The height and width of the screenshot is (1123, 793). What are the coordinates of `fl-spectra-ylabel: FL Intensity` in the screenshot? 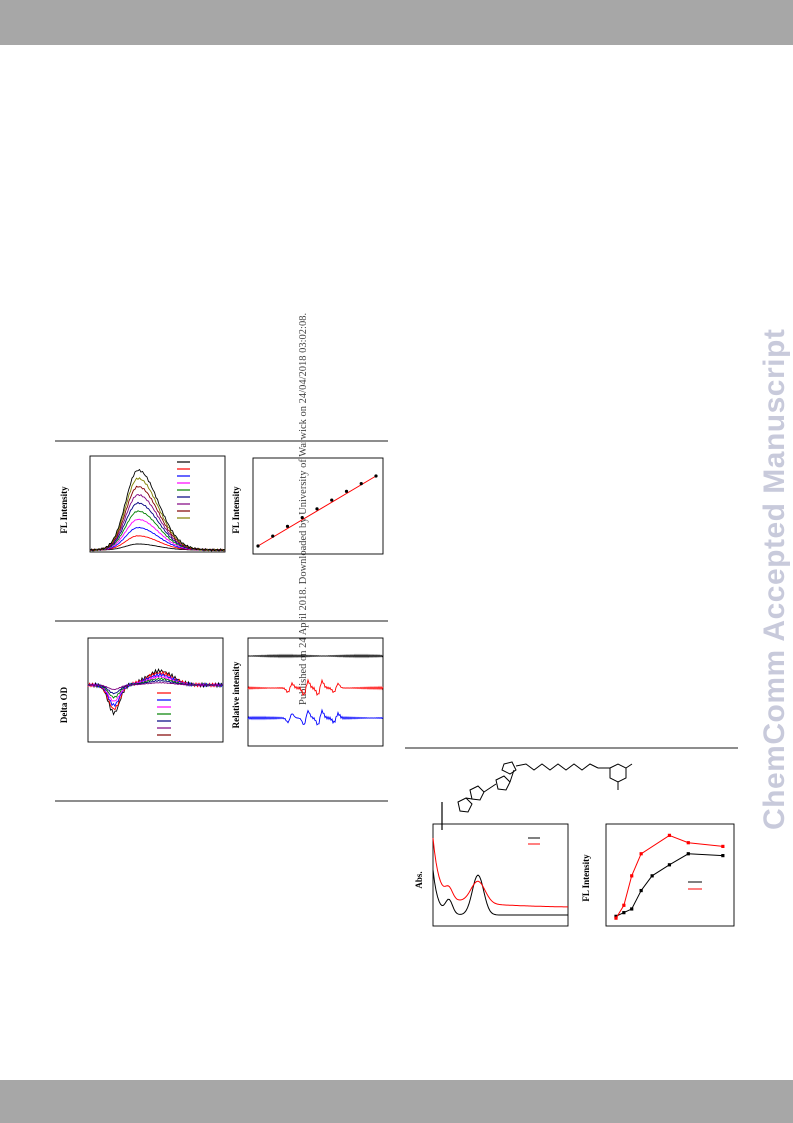 It's located at (64, 510).